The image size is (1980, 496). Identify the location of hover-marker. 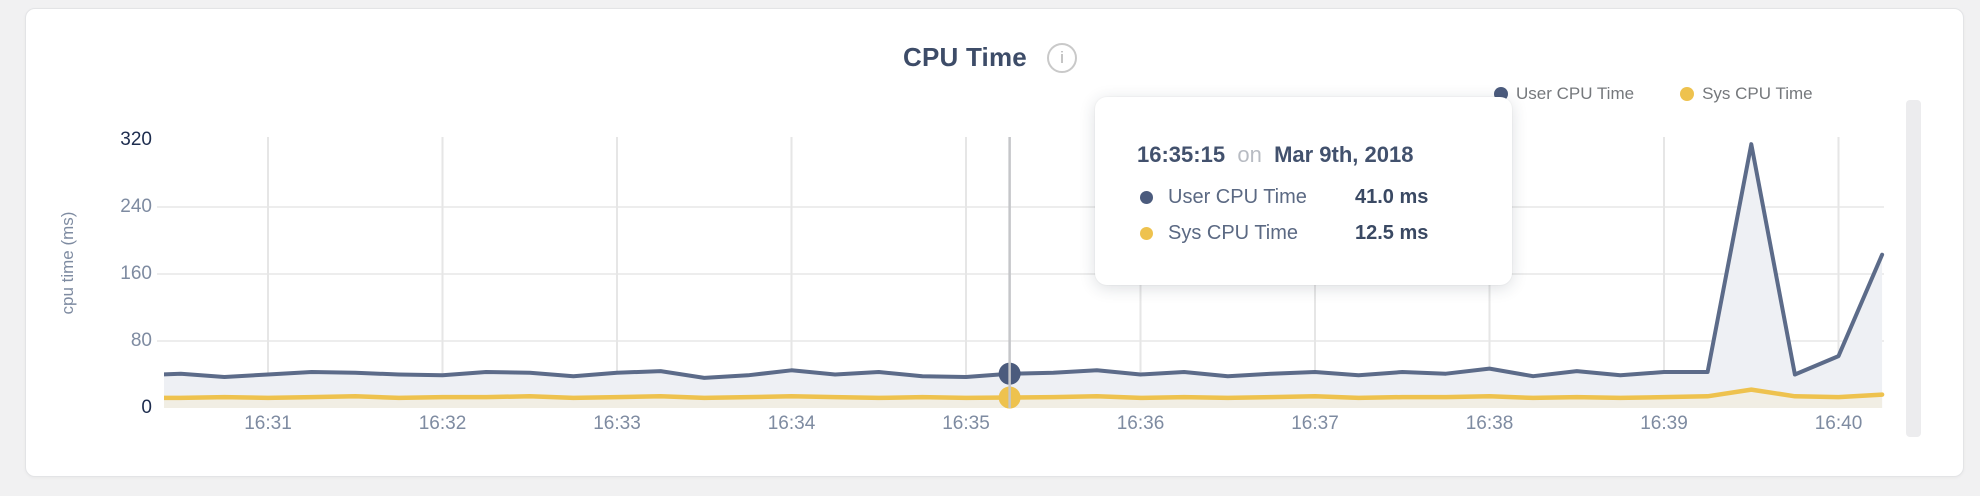
(1009, 273).